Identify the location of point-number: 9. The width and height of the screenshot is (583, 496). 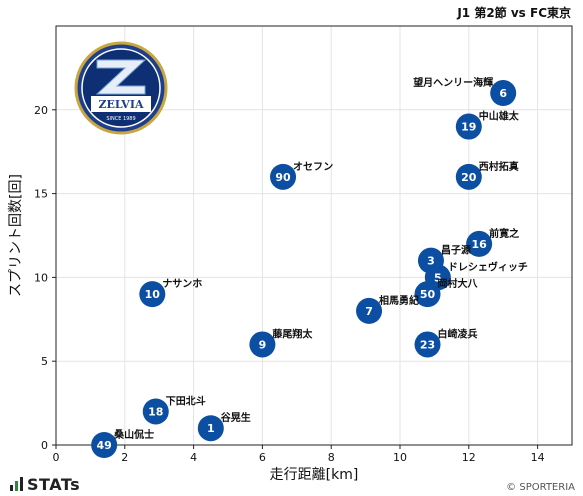
(263, 344).